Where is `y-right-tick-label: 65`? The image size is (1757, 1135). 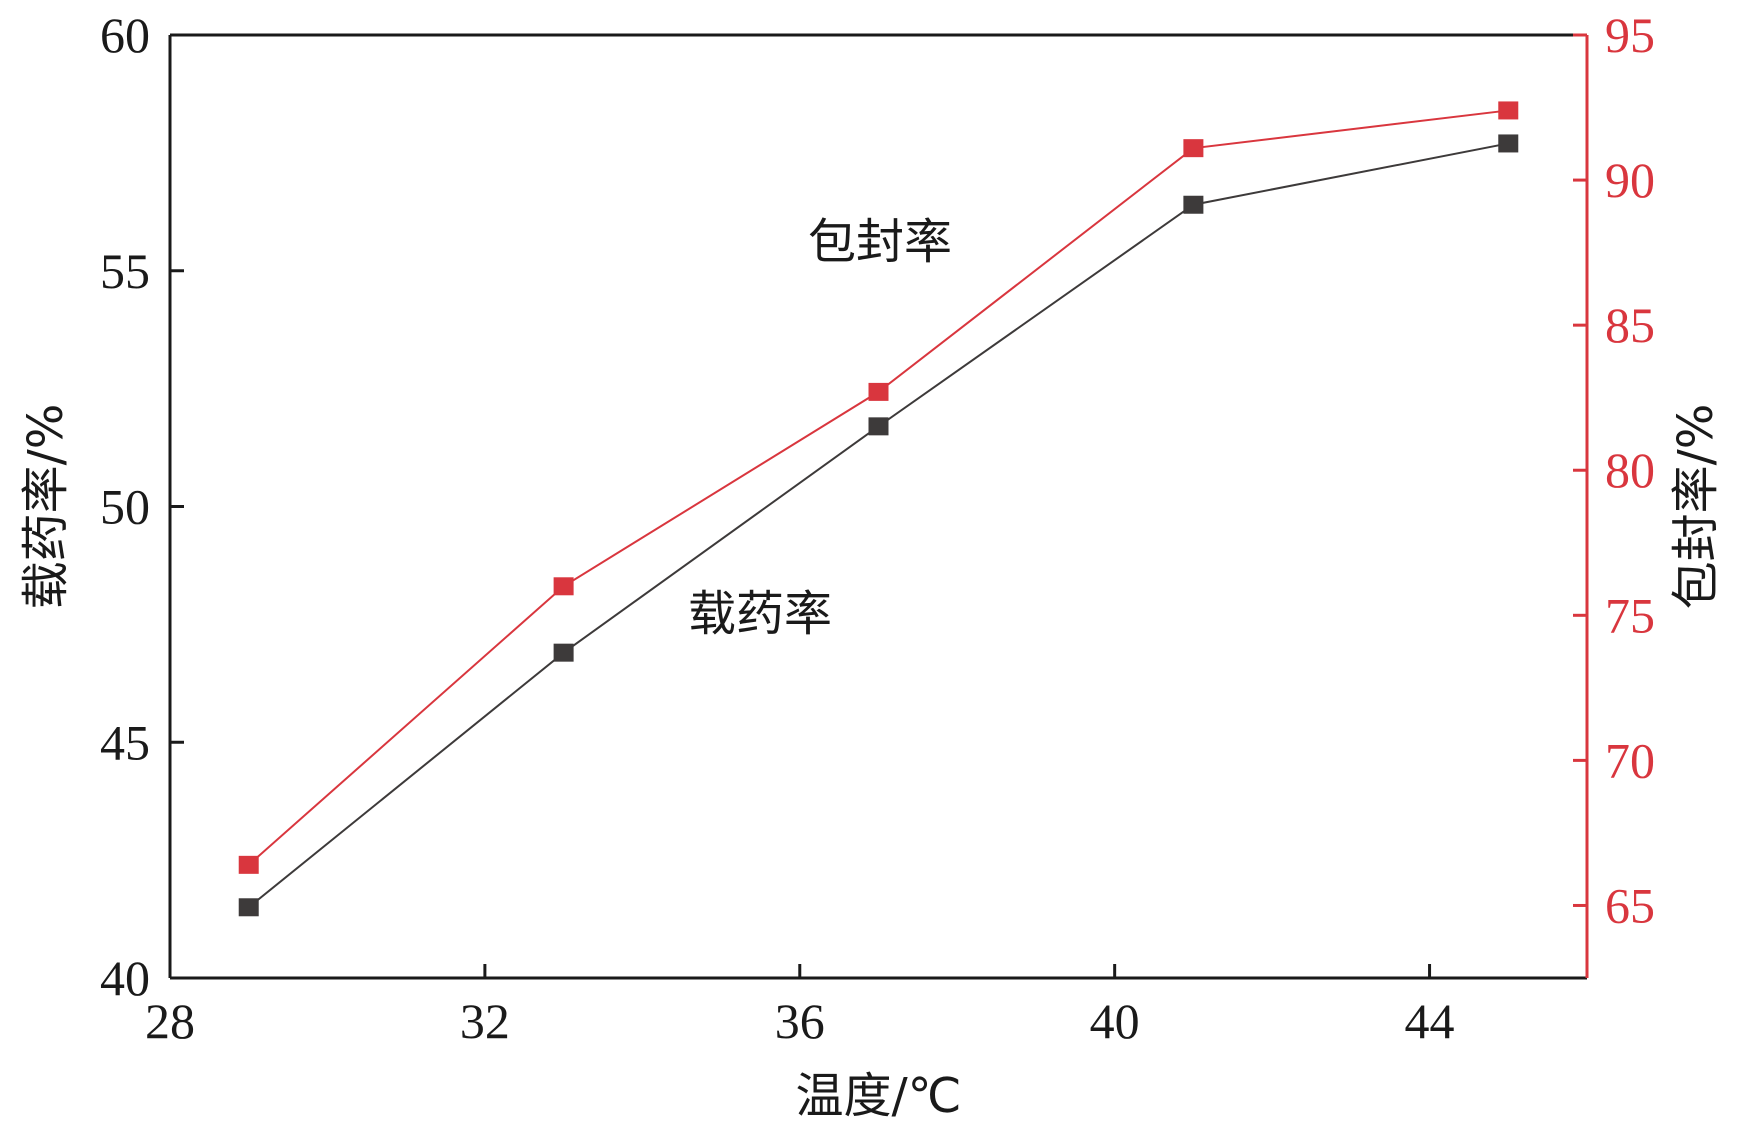
y-right-tick-label: 65 is located at coordinates (1630, 905).